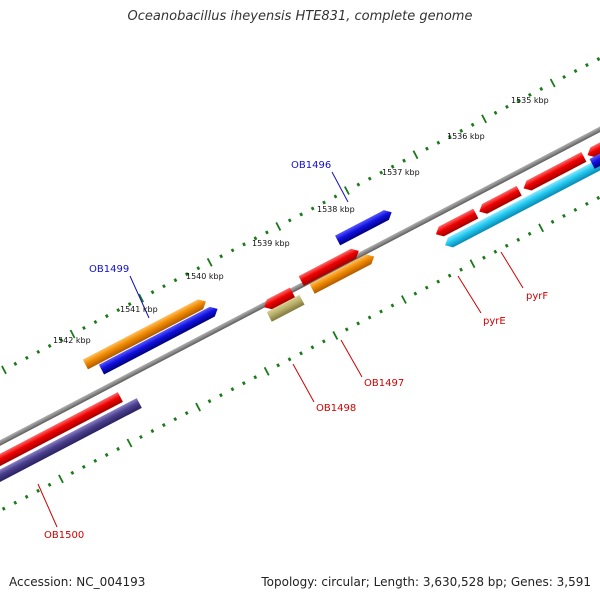 This screenshot has width=600, height=600. I want to click on gene-ob1500-navy, so click(71, 440).